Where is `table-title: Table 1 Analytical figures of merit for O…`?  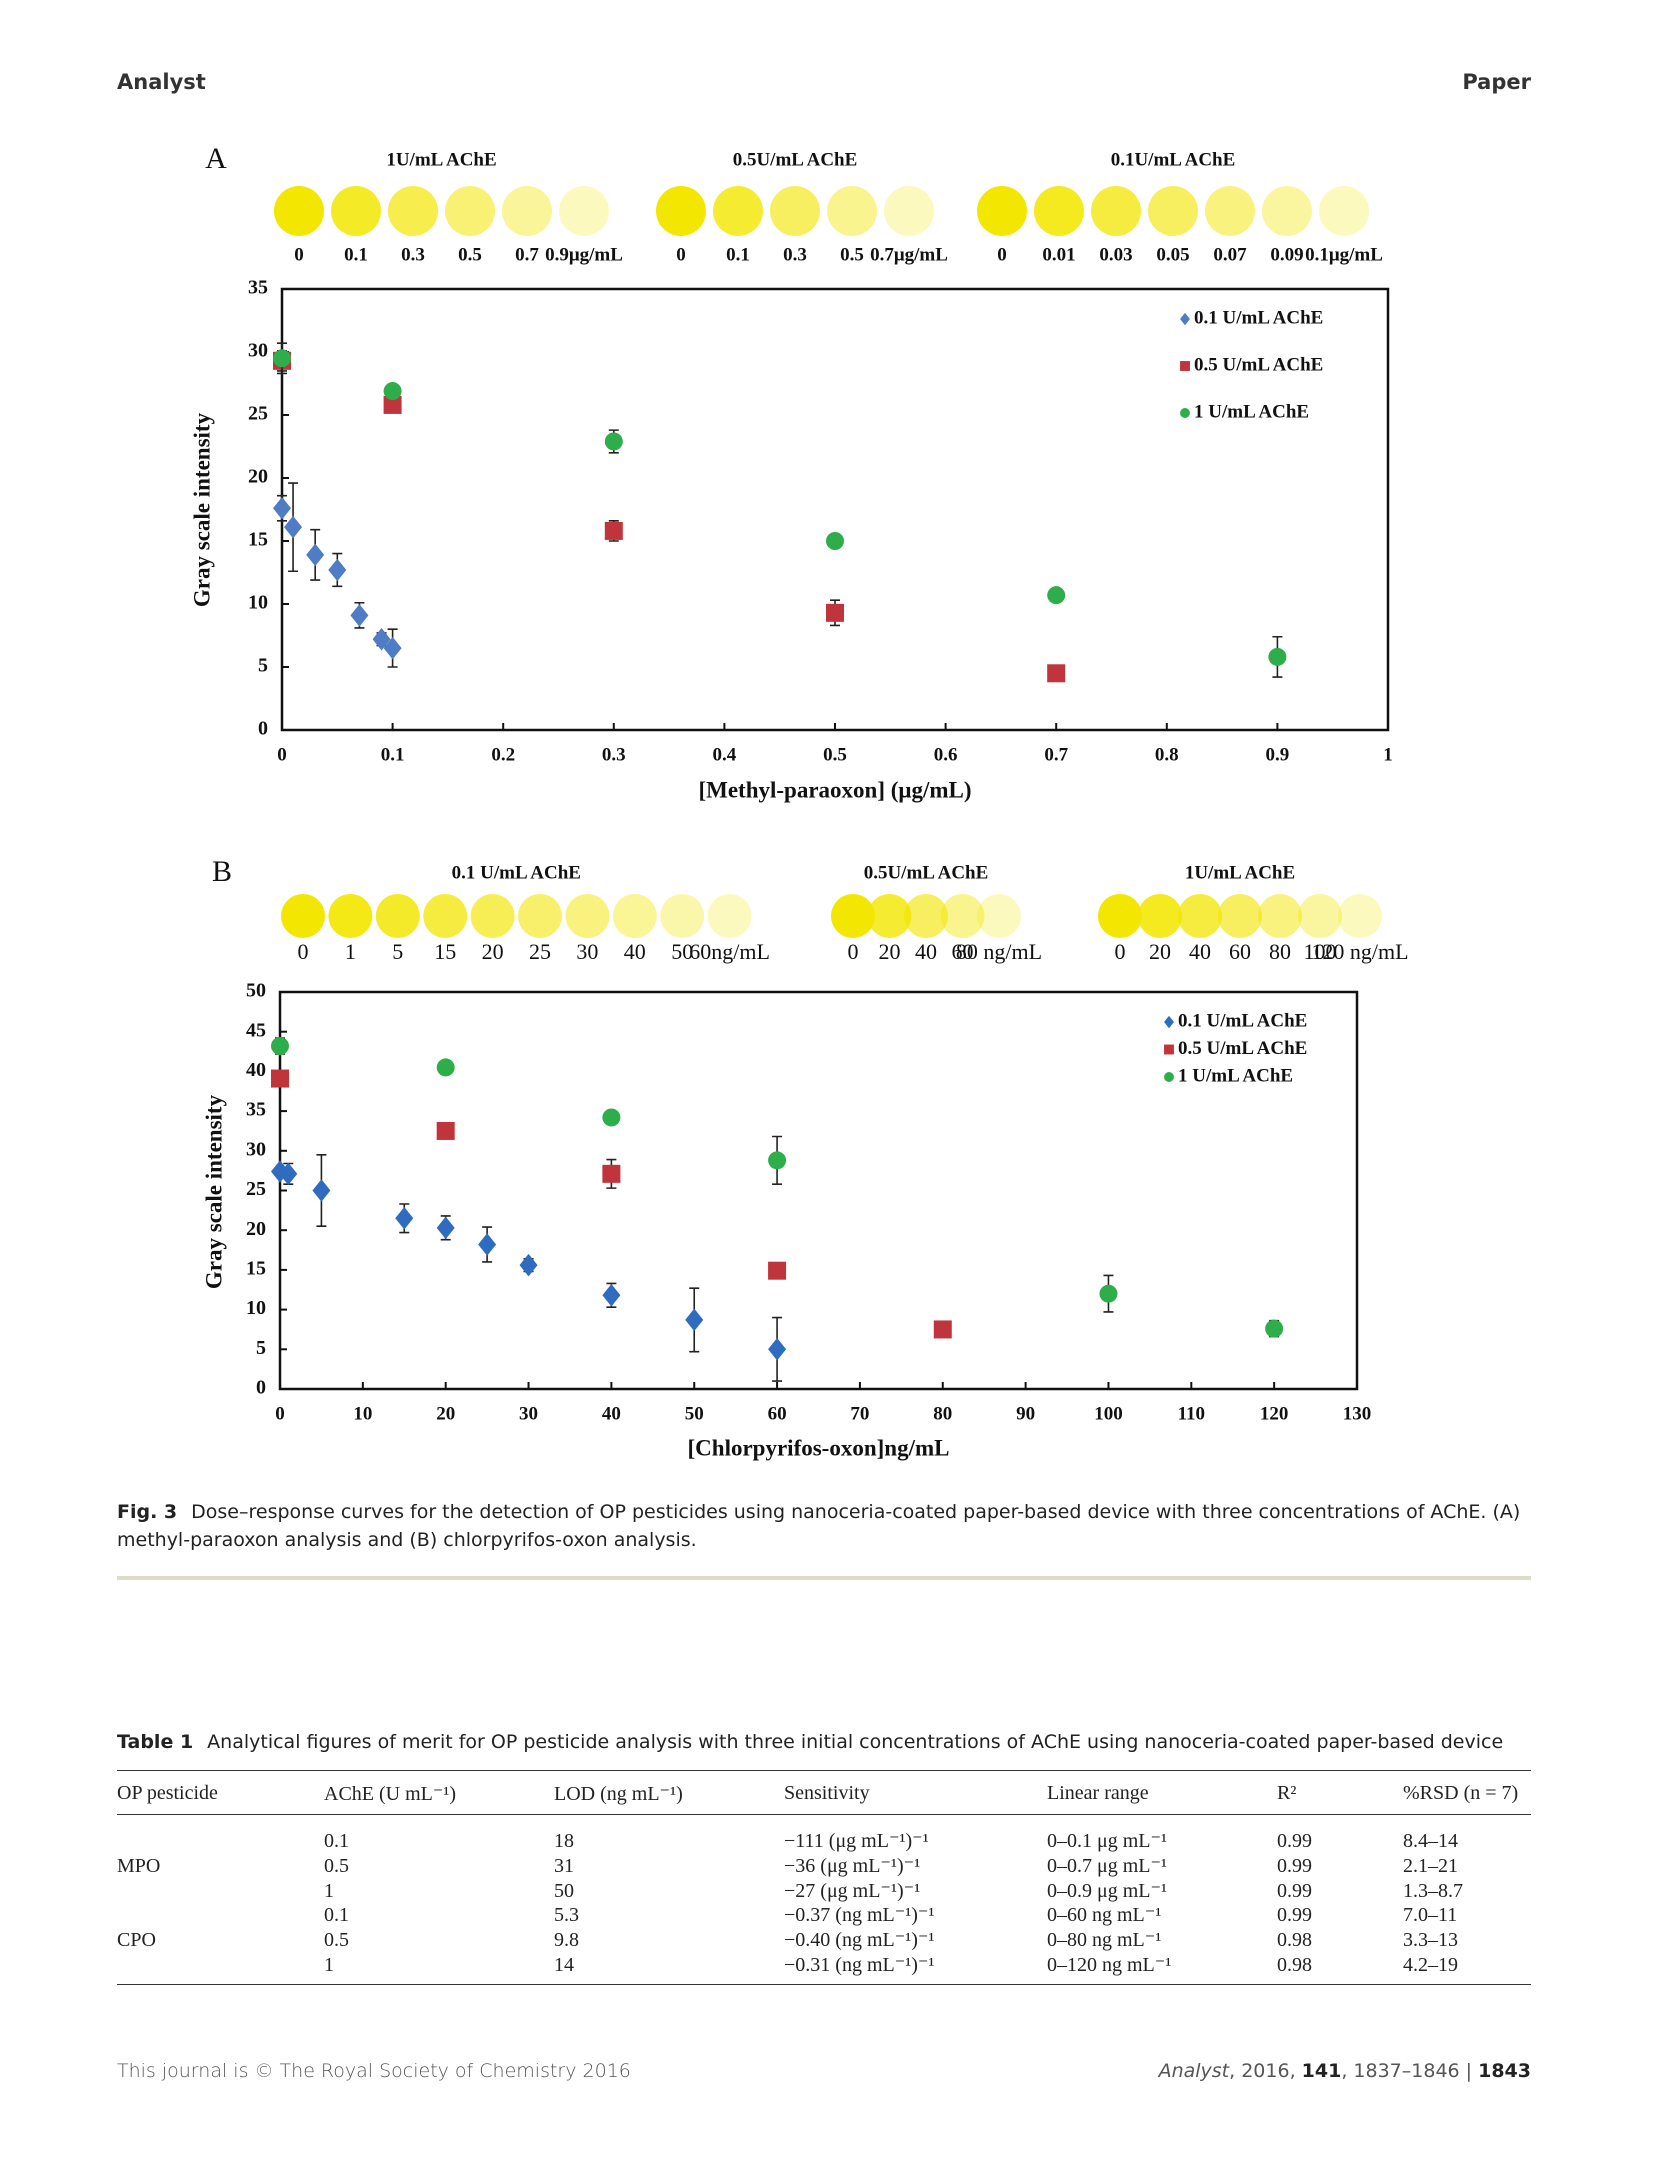 table-title: Table 1 Analytical figures of merit for O… is located at coordinates (837, 1742).